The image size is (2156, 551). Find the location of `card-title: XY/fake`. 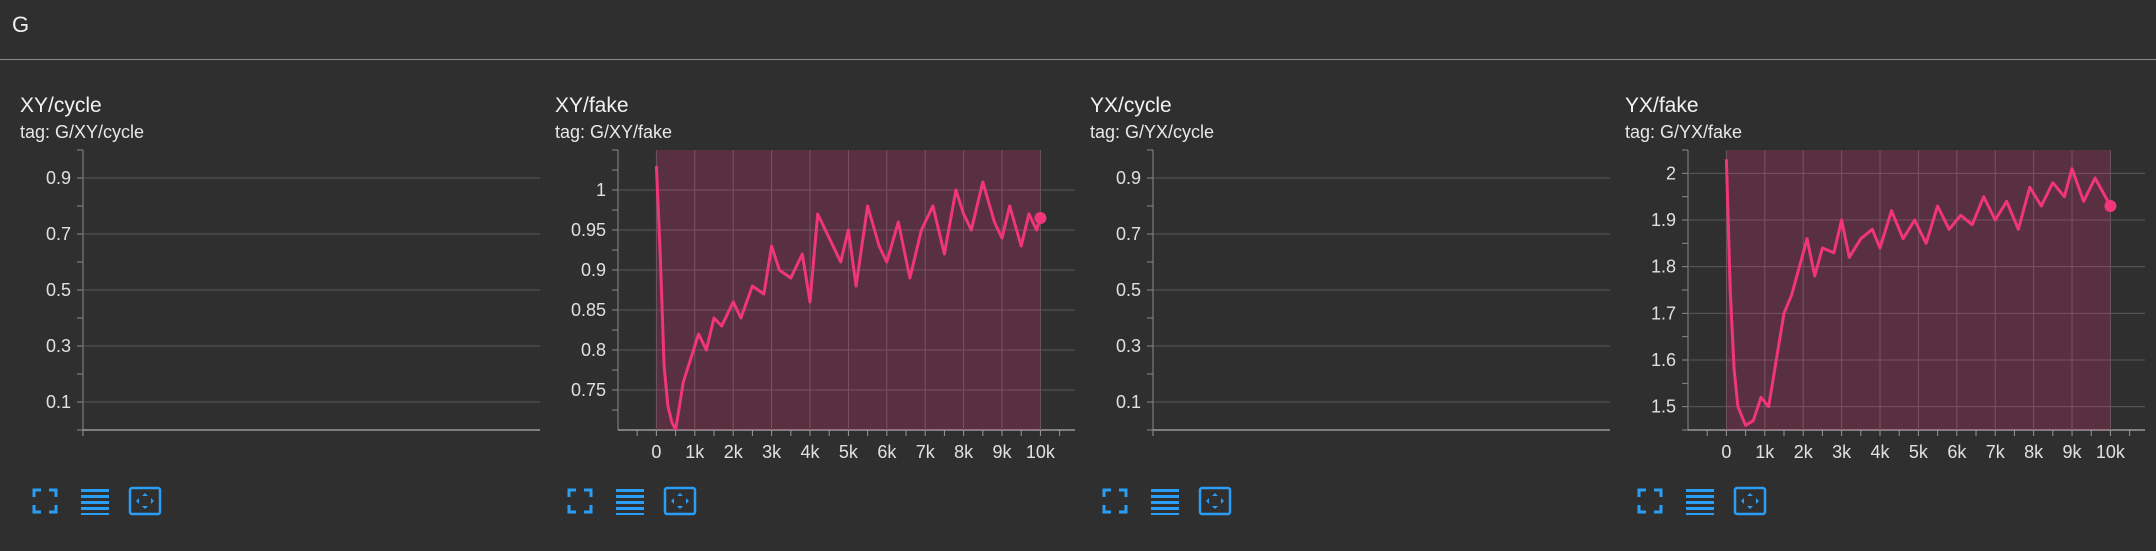

card-title: XY/fake is located at coordinates (592, 105).